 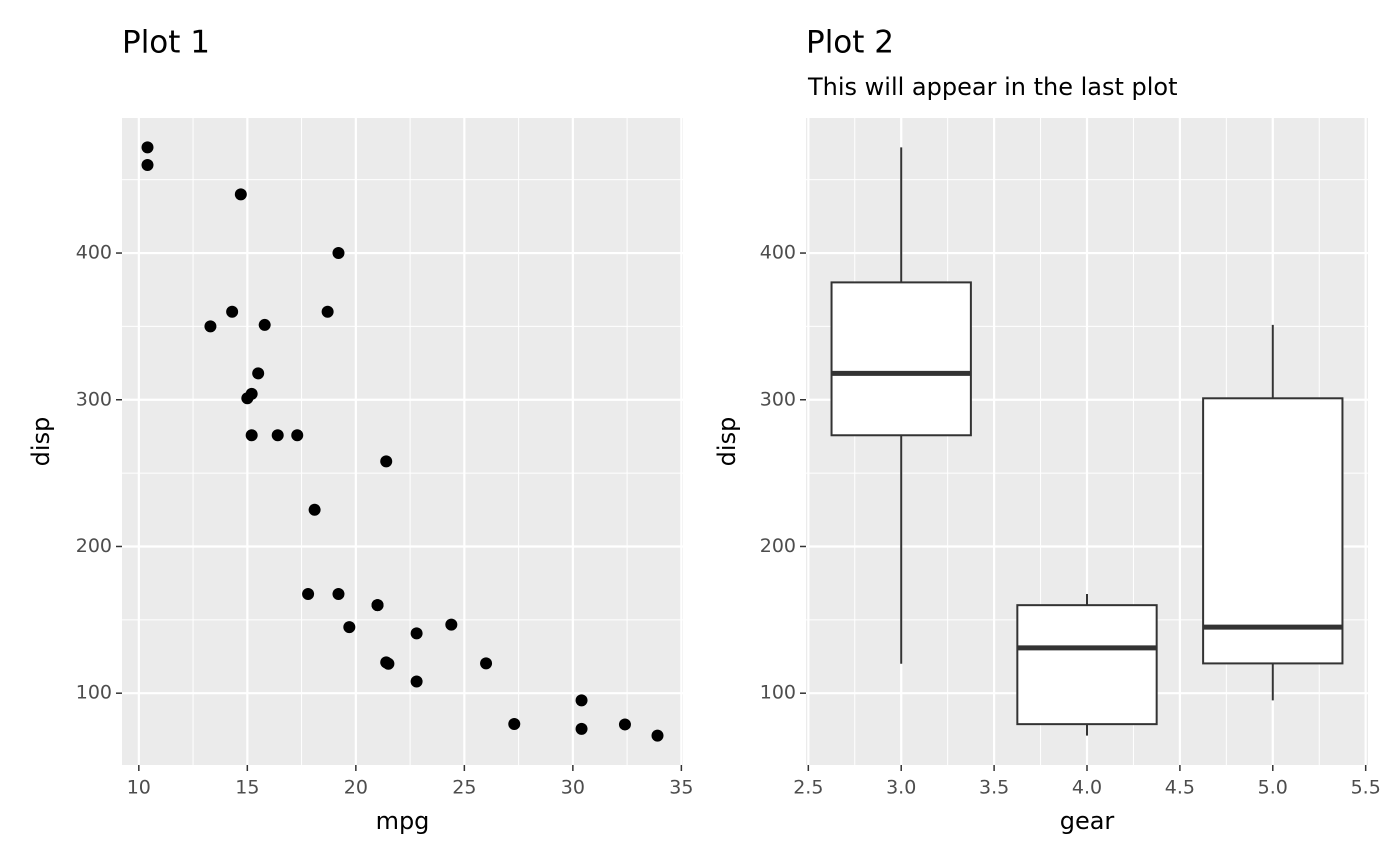 What do you see at coordinates (573, 788) in the screenshot?
I see `x-tick-label: 30` at bounding box center [573, 788].